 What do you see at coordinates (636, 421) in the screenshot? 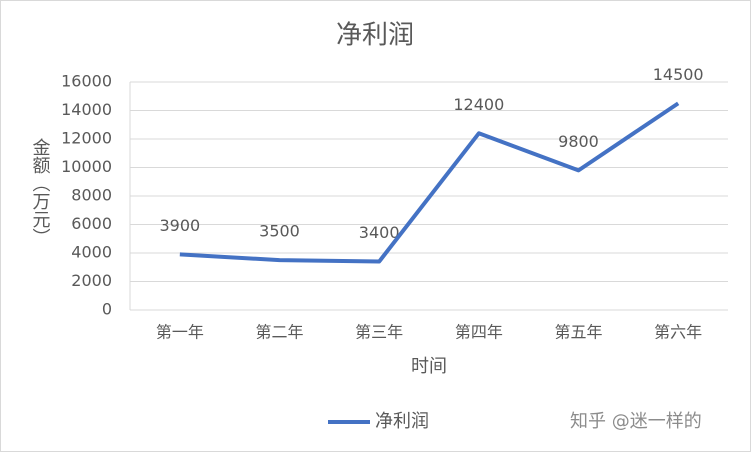
I see `watermark: 知乎 @迷一样的` at bounding box center [636, 421].